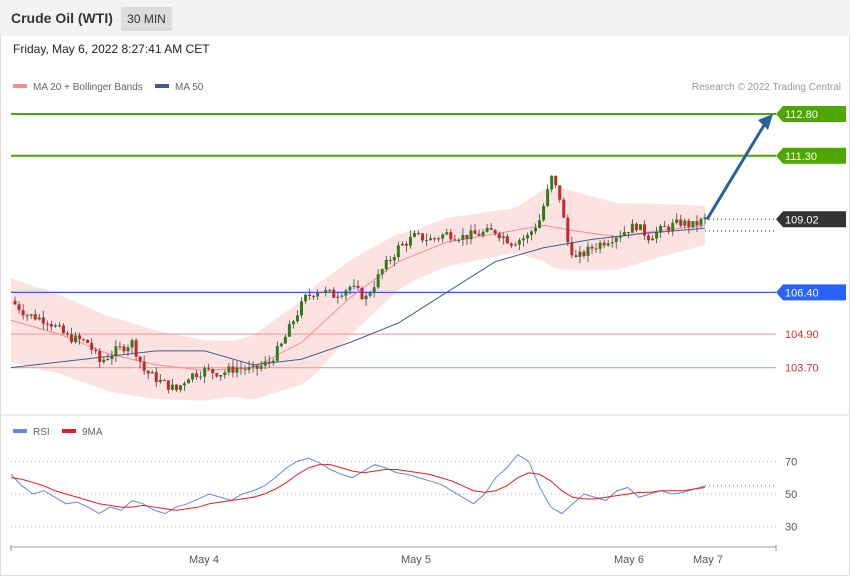  What do you see at coordinates (20, 86) in the screenshot?
I see `ma20-legend-swatch` at bounding box center [20, 86].